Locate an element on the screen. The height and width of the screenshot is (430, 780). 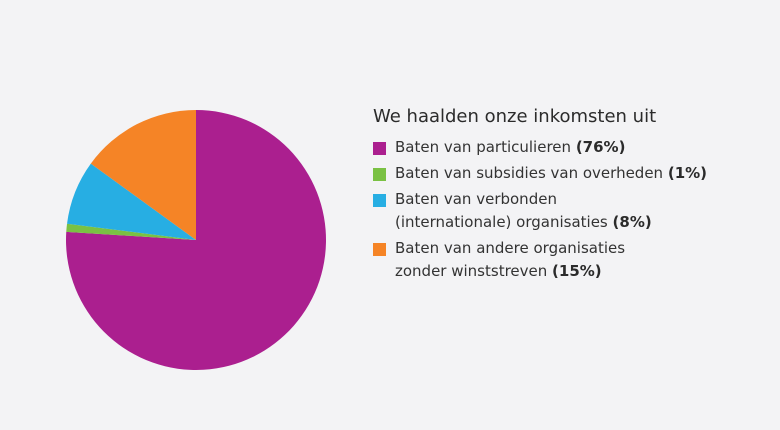
legend-label-line2: zonder winststreven (15%) is located at coordinates (498, 271).